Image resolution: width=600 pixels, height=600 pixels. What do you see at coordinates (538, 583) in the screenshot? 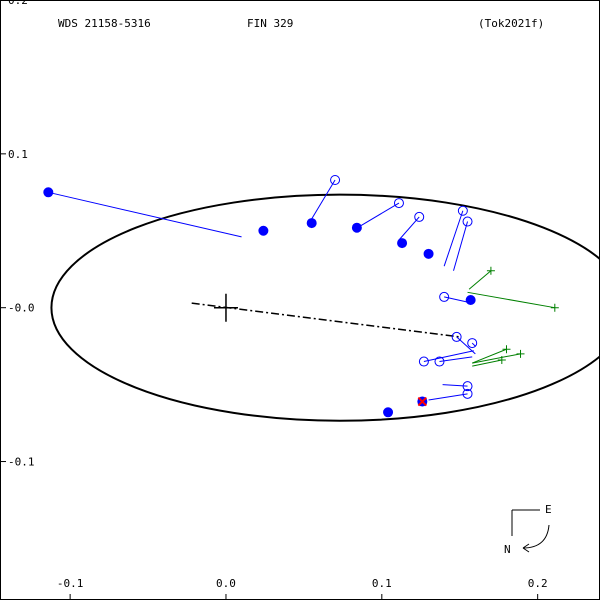
I see `x-tick-label-3: 0.2` at bounding box center [538, 583].